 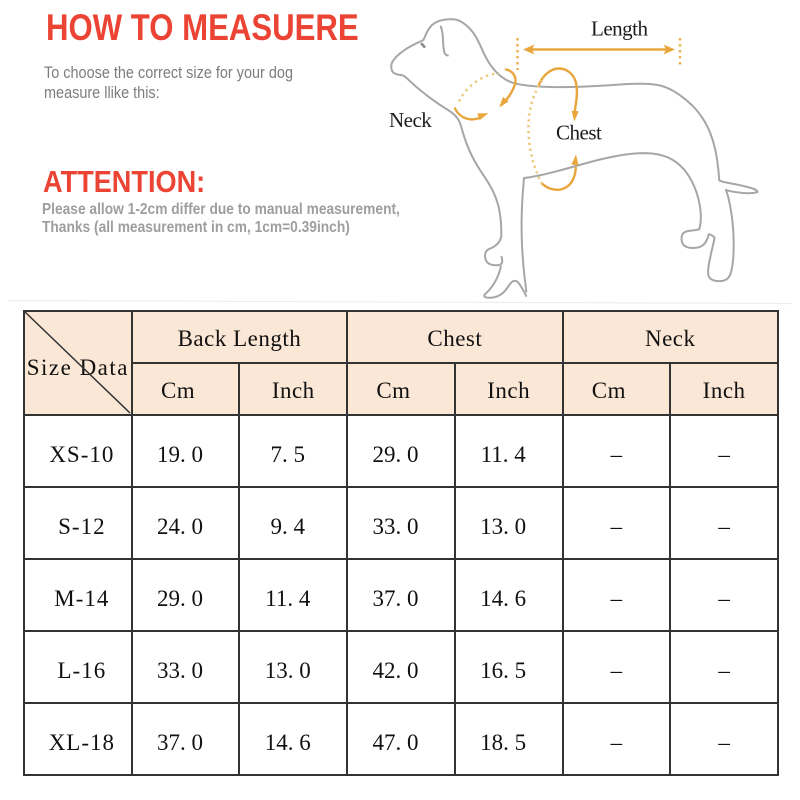 What do you see at coordinates (619, 29) in the screenshot?
I see `svg-text: Length` at bounding box center [619, 29].